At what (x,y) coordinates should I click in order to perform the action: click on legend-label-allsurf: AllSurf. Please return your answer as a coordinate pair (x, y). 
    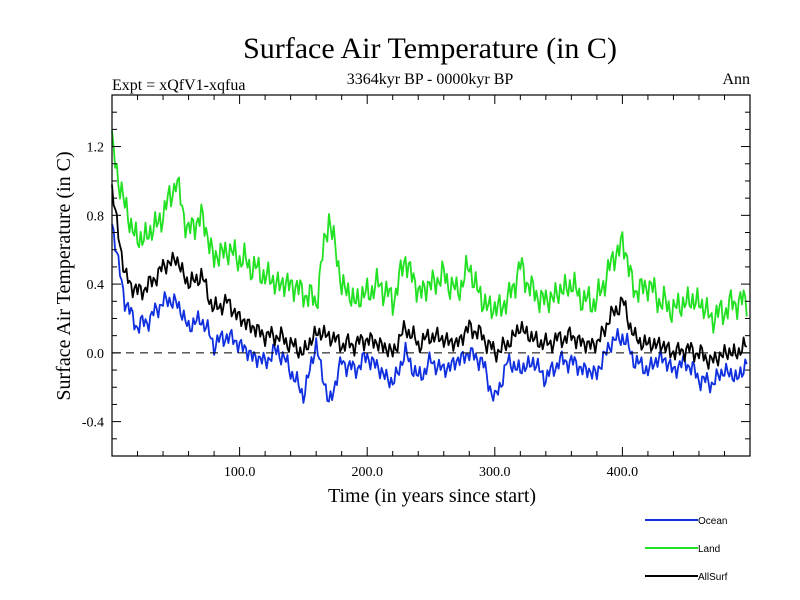
    Looking at the image, I should click on (713, 577).